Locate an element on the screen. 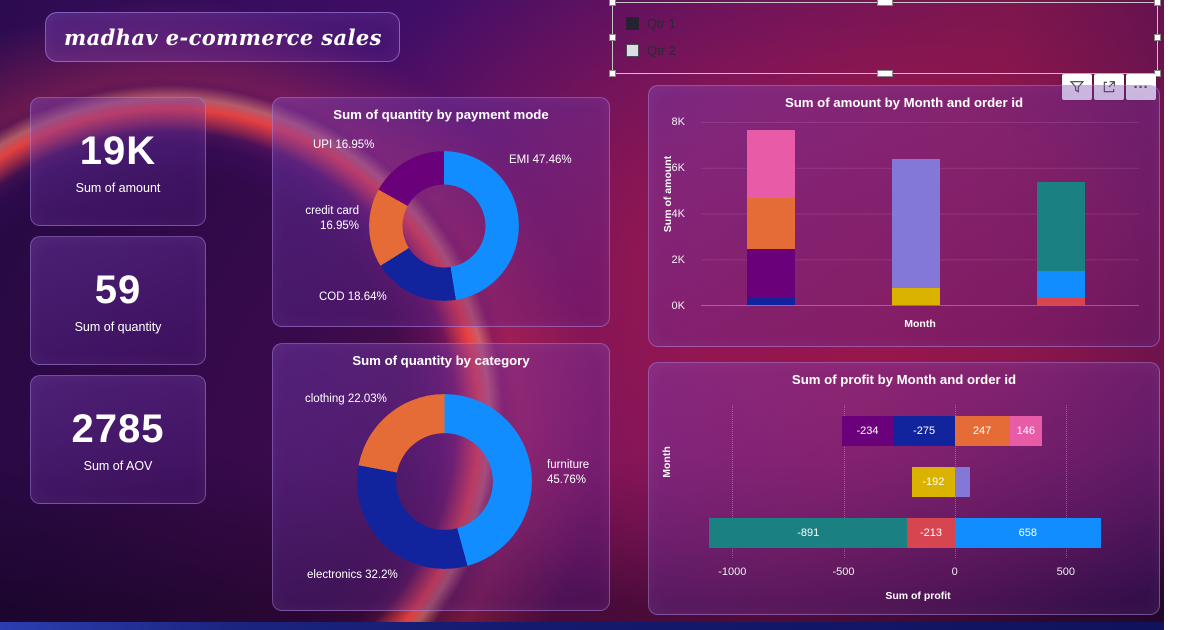 The width and height of the screenshot is (1178, 630). visual-header-toolbar: ··· is located at coordinates (1109, 87).